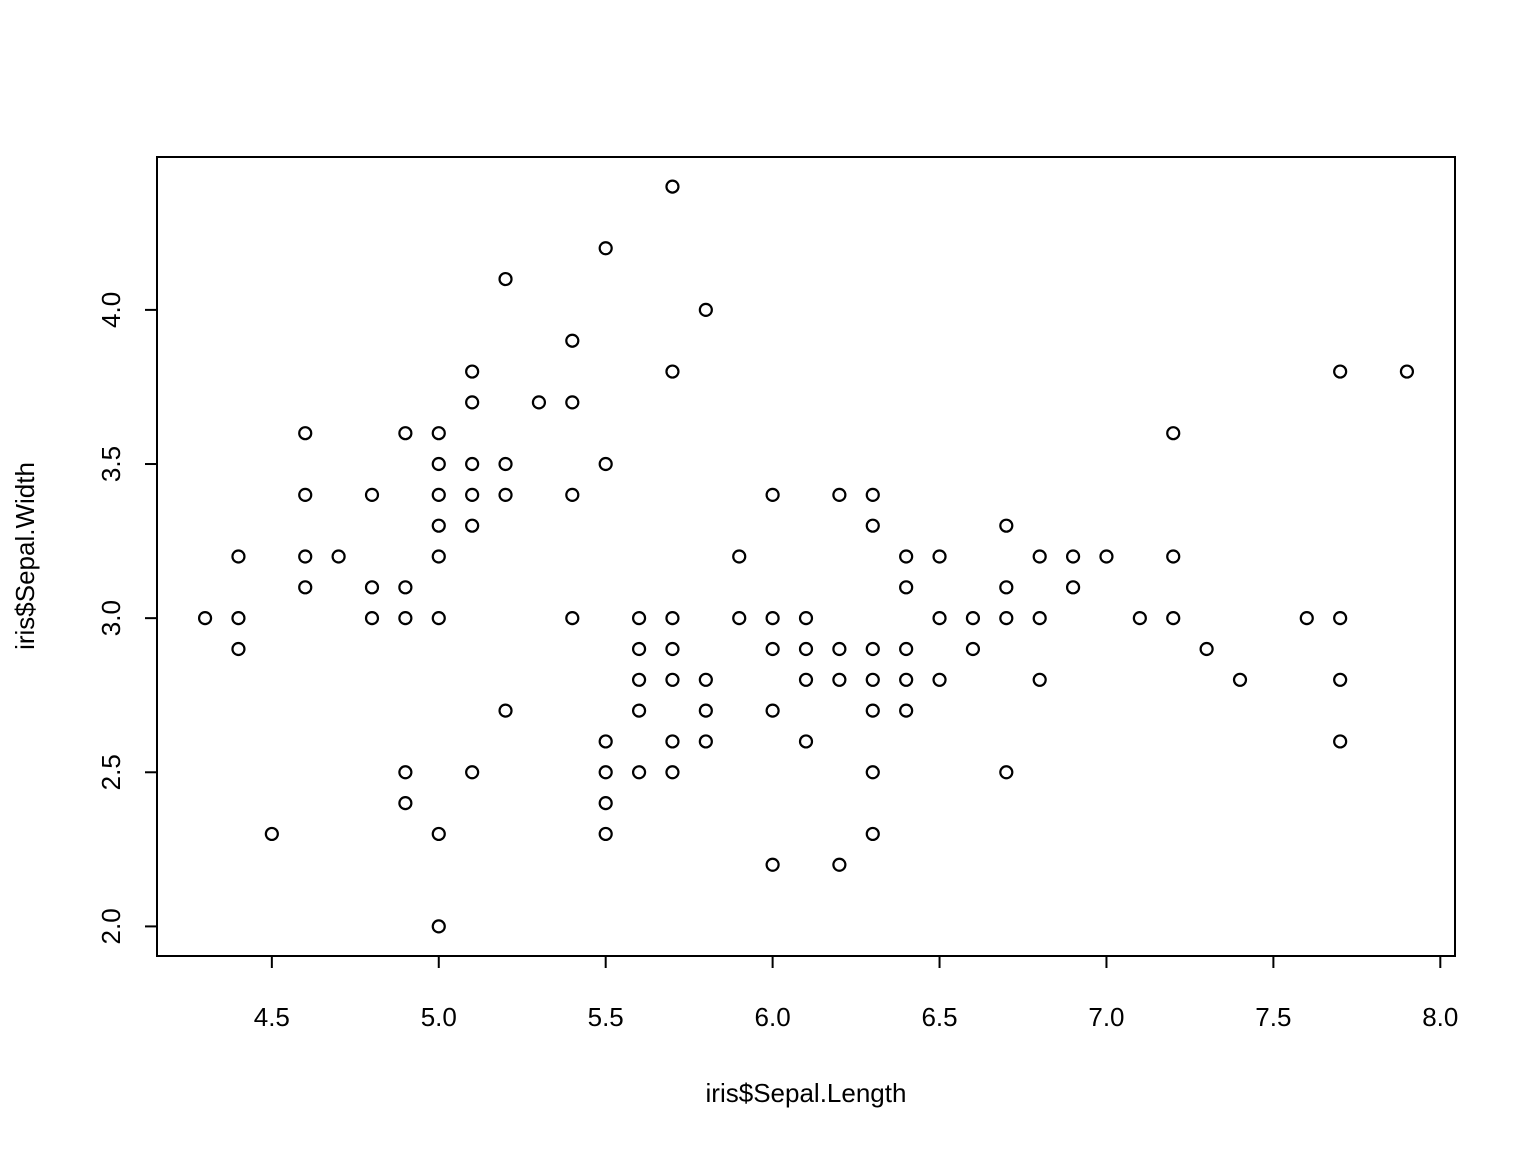 Image resolution: width=1536 pixels, height=1152 pixels. I want to click on y-tick-label: 4.0, so click(111, 310).